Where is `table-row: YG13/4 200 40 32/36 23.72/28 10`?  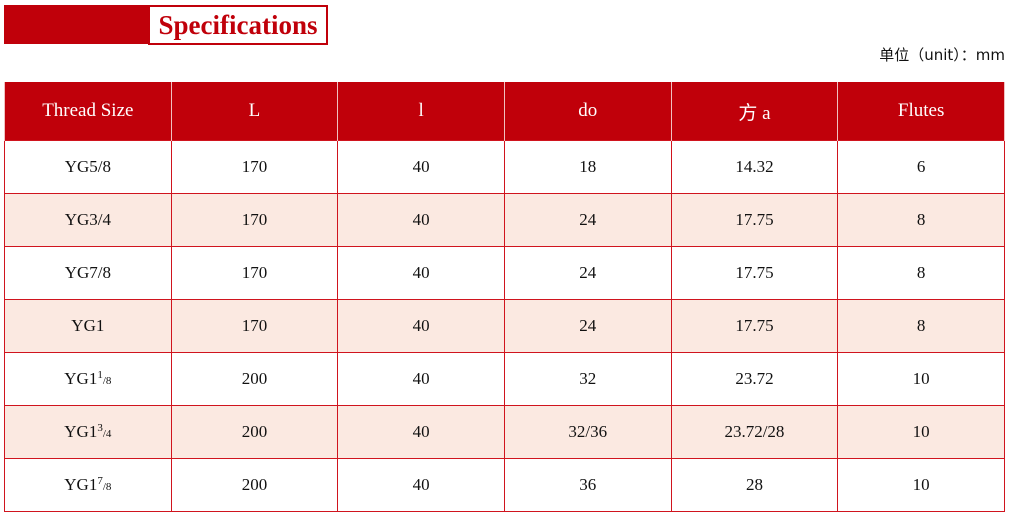
table-row: YG13/4 200 40 32/36 23.72/28 10 is located at coordinates (504, 432).